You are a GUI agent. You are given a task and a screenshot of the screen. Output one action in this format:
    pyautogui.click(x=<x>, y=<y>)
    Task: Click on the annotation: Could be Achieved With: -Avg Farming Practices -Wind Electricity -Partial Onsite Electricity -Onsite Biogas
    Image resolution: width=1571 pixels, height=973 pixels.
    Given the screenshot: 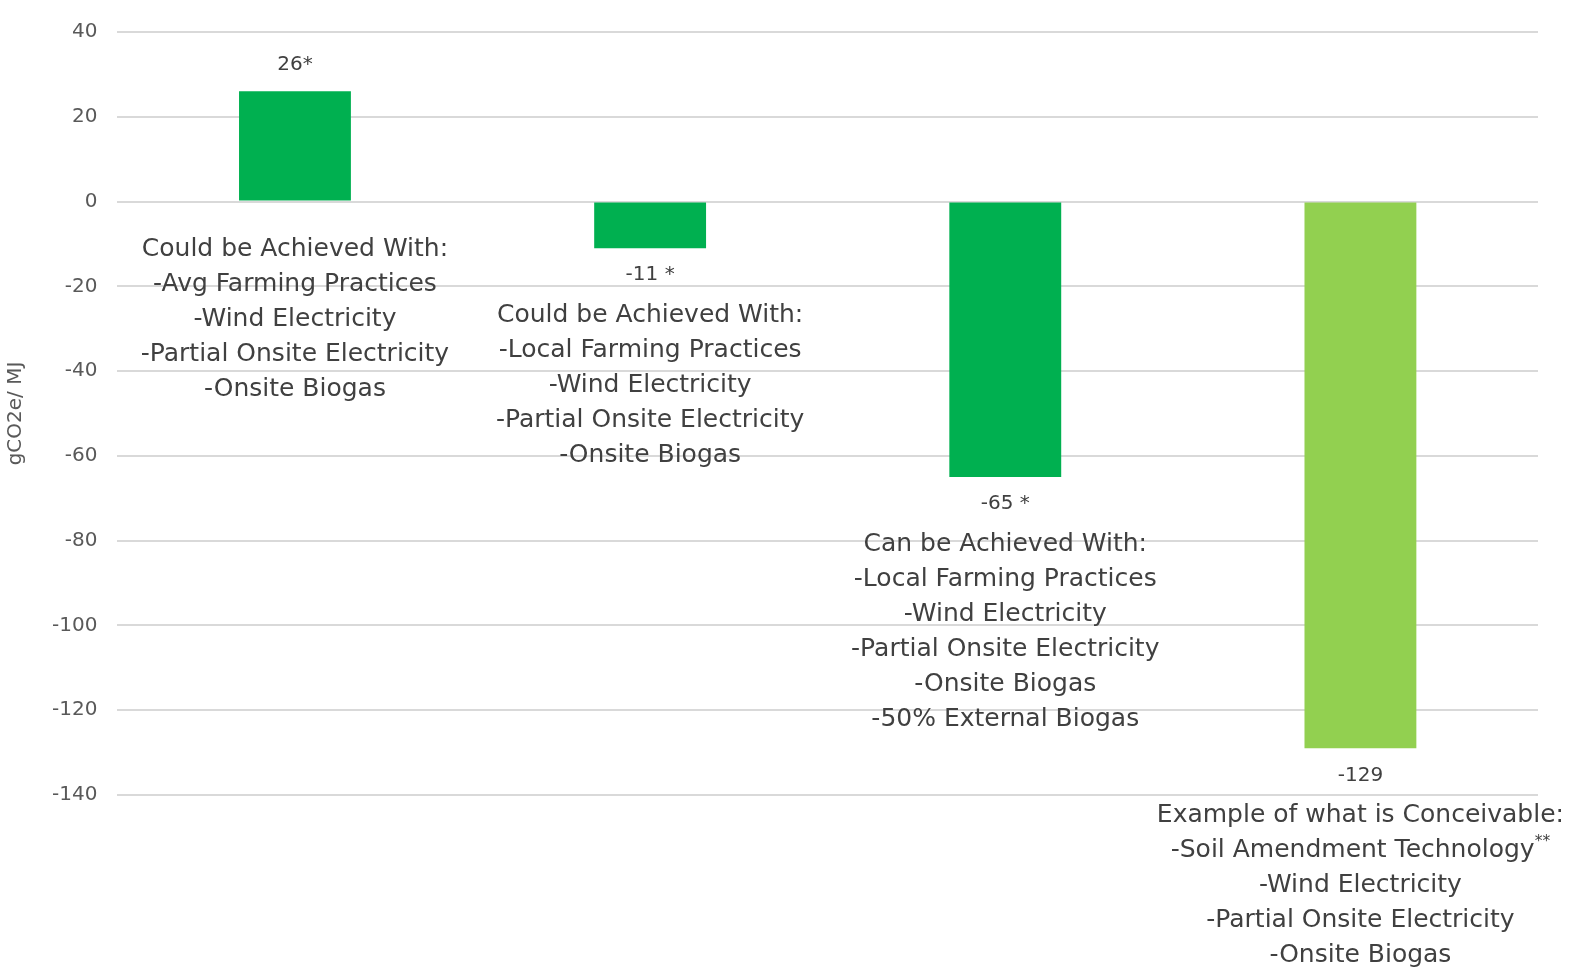 What is the action you would take?
    pyautogui.click(x=295, y=318)
    